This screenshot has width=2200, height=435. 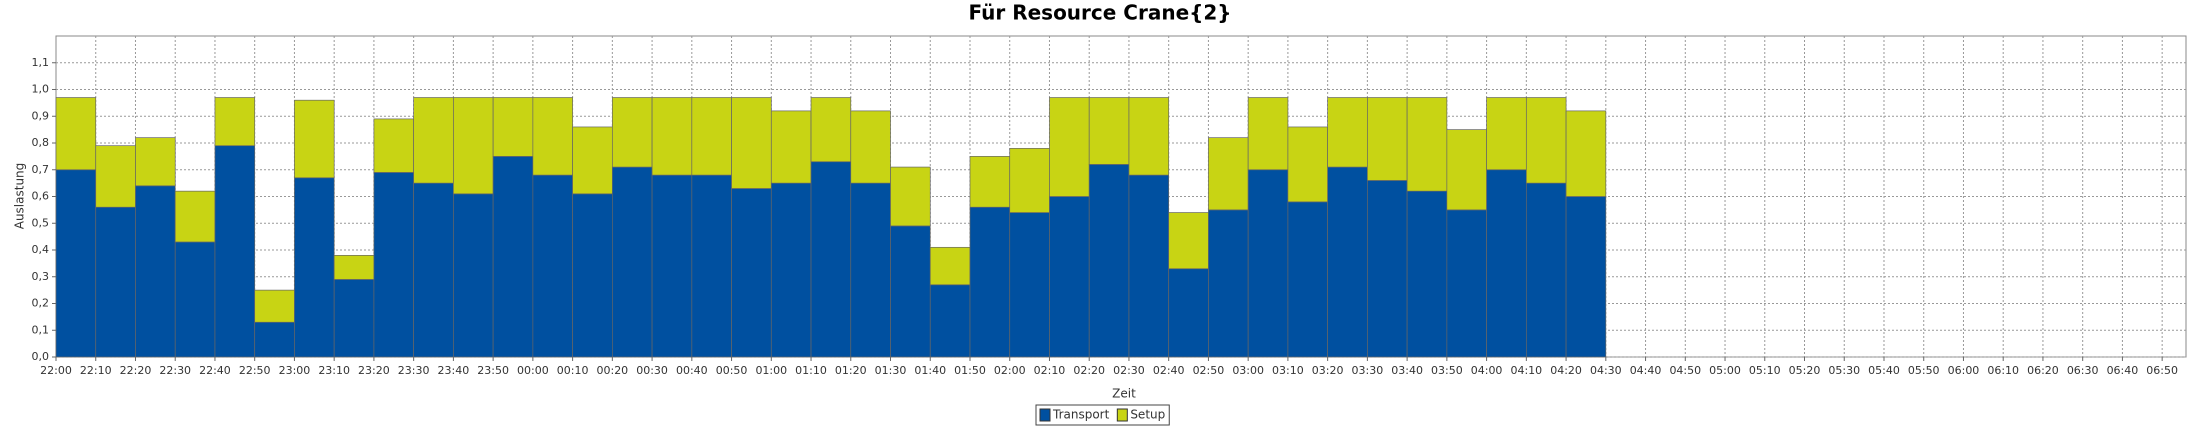 I want to click on x-tick-label: 03:40, so click(x=1407, y=370).